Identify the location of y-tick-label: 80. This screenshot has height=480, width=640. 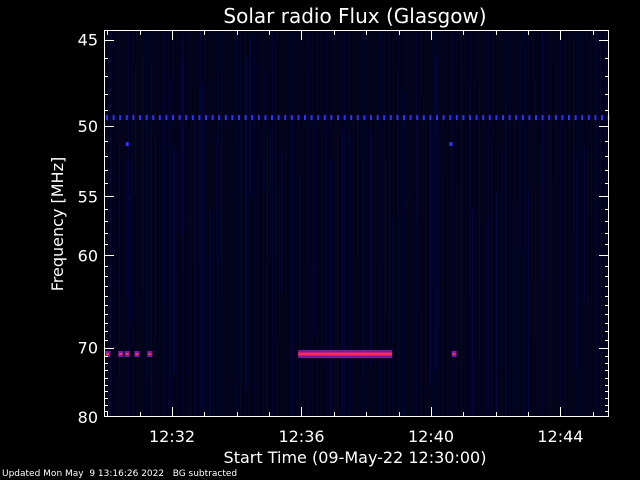
(88, 417).